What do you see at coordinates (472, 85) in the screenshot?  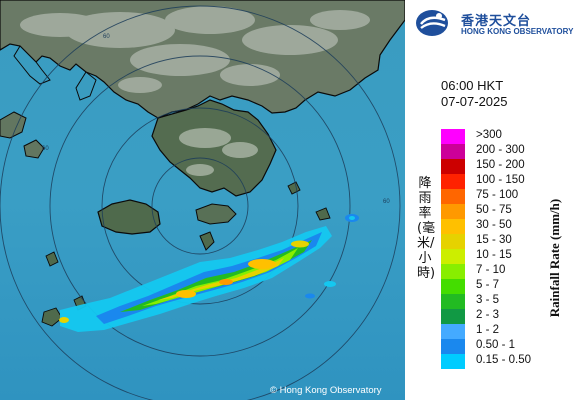 I see `timestamp-time: 06:00 HKT` at bounding box center [472, 85].